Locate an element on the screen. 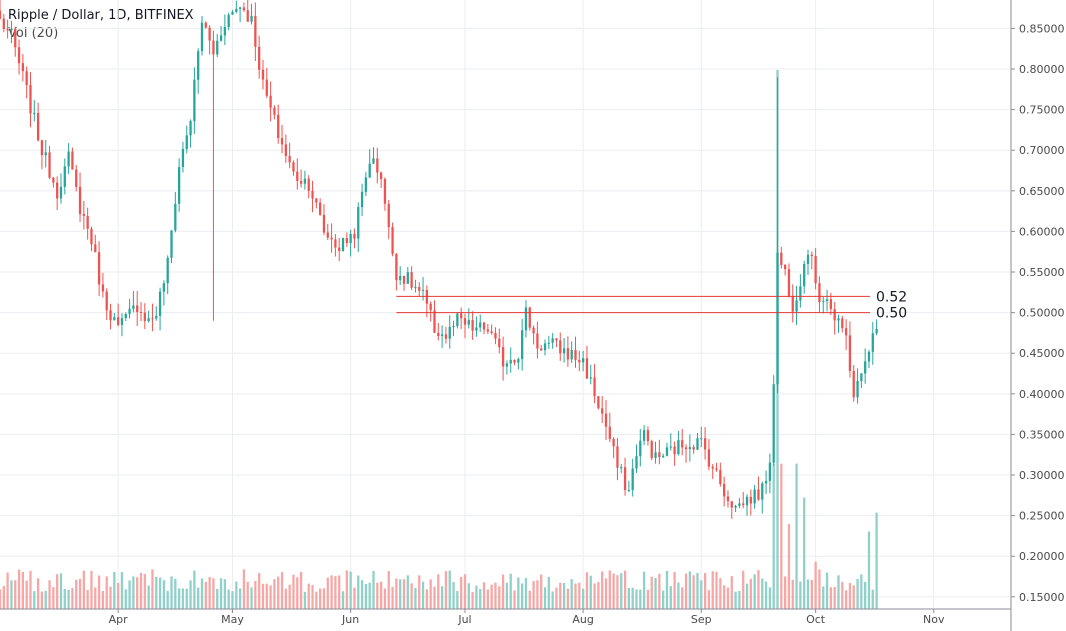 This screenshot has height=631, width=1066. time-tick-label: Aug is located at coordinates (582, 619).